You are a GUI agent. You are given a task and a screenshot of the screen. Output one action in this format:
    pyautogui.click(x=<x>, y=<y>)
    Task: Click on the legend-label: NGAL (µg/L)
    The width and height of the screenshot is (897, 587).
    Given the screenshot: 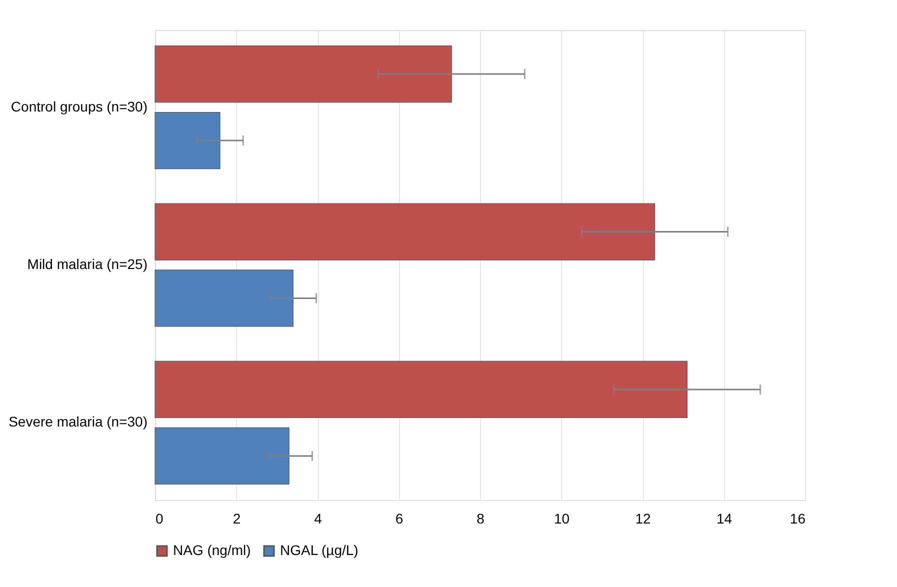 What is the action you would take?
    pyautogui.click(x=319, y=550)
    